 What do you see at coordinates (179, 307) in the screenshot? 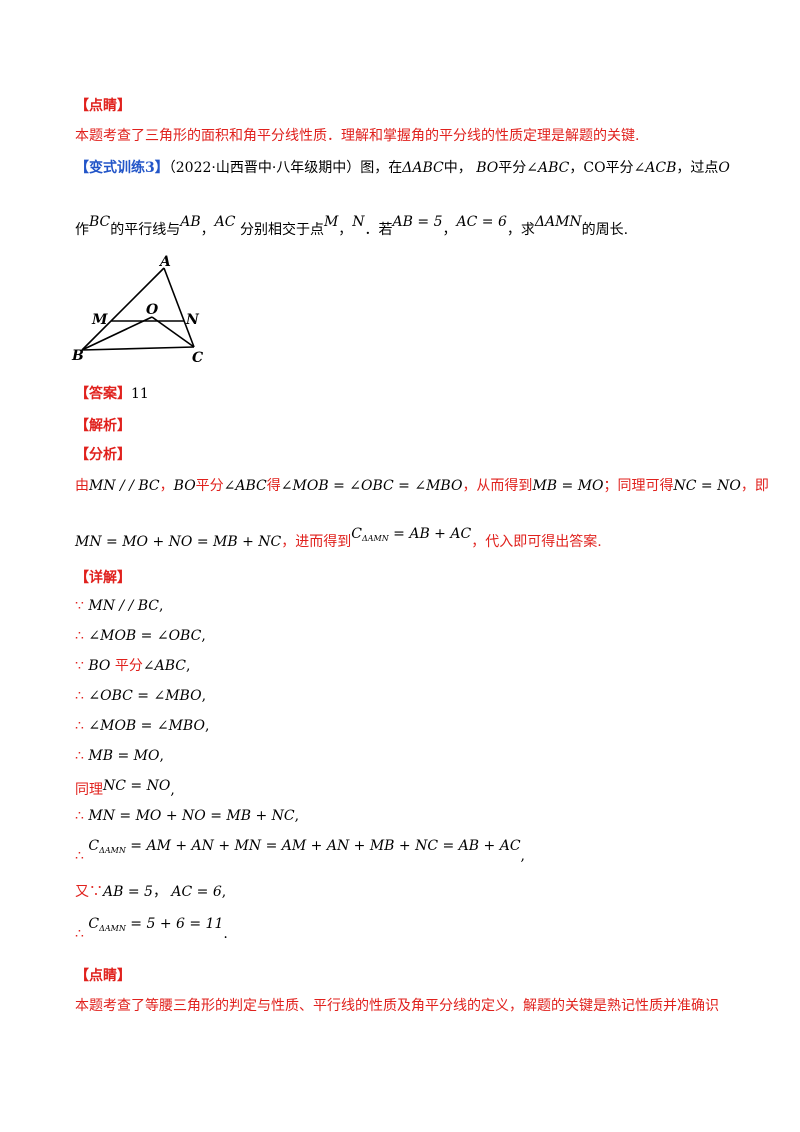
I see `side-ac` at bounding box center [179, 307].